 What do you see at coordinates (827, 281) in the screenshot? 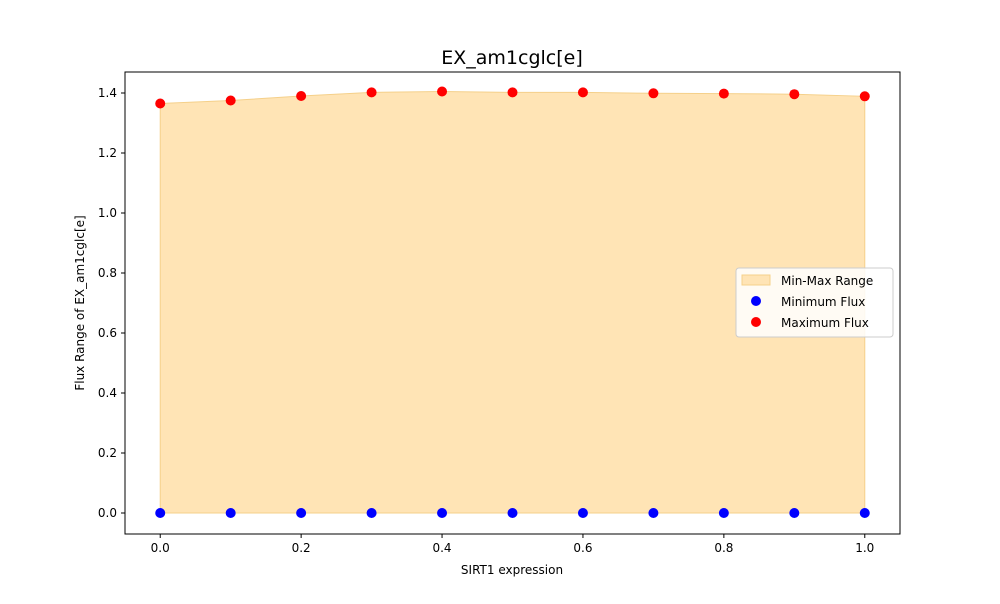
I see `legend-label: Min-Max Range` at bounding box center [827, 281].